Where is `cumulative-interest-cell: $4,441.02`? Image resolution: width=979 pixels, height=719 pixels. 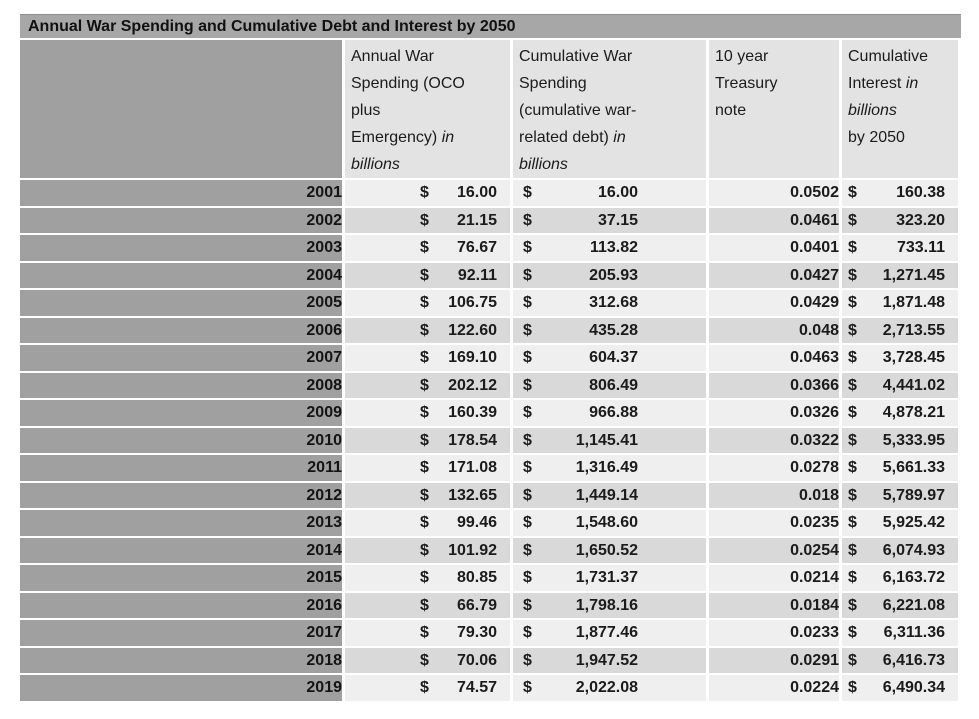
cumulative-interest-cell: $4,441.02 is located at coordinates (901, 386).